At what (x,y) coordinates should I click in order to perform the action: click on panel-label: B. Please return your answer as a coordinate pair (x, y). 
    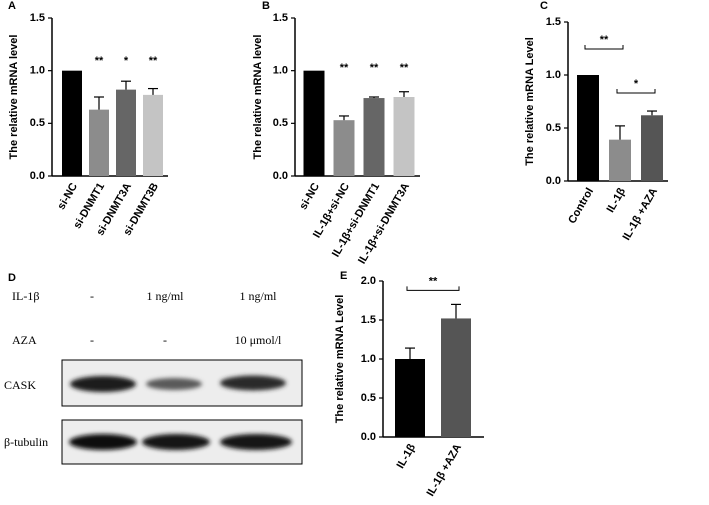
    Looking at the image, I should click on (266, 6).